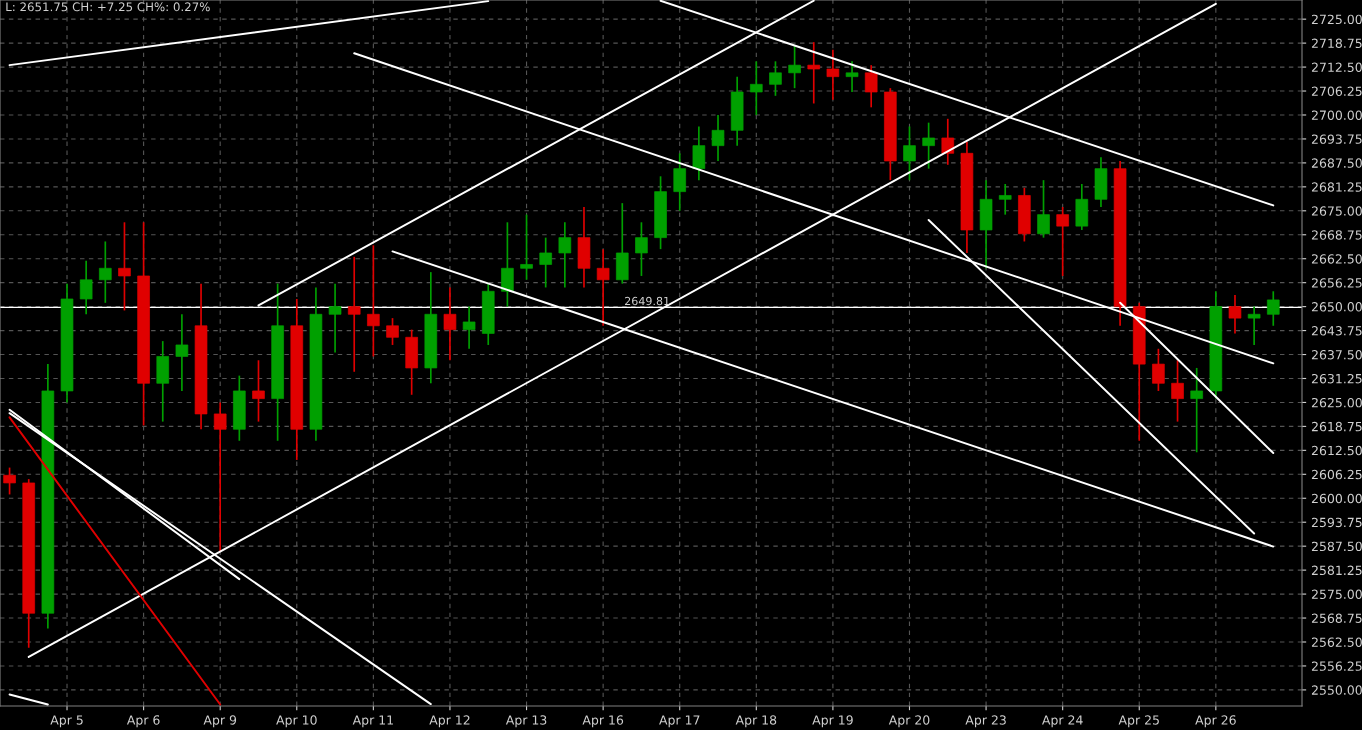 The image size is (1362, 730). Describe the element at coordinates (647, 301) in the screenshot. I see `ref-line-label: 2649.81` at that location.